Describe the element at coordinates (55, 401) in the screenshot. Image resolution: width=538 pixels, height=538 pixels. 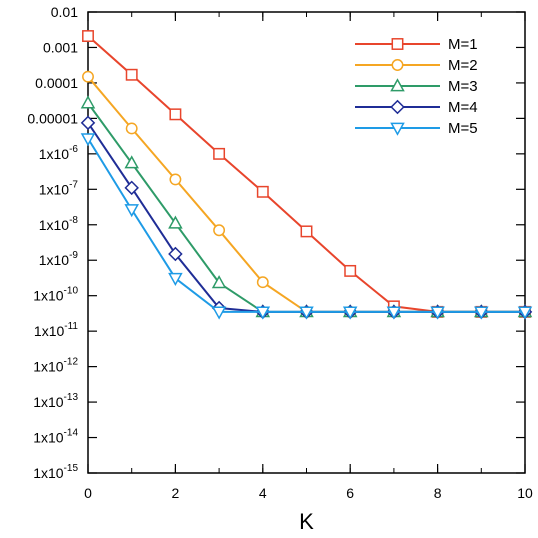
I see `y-tick-label: 1x10⁻¹³` at that location.